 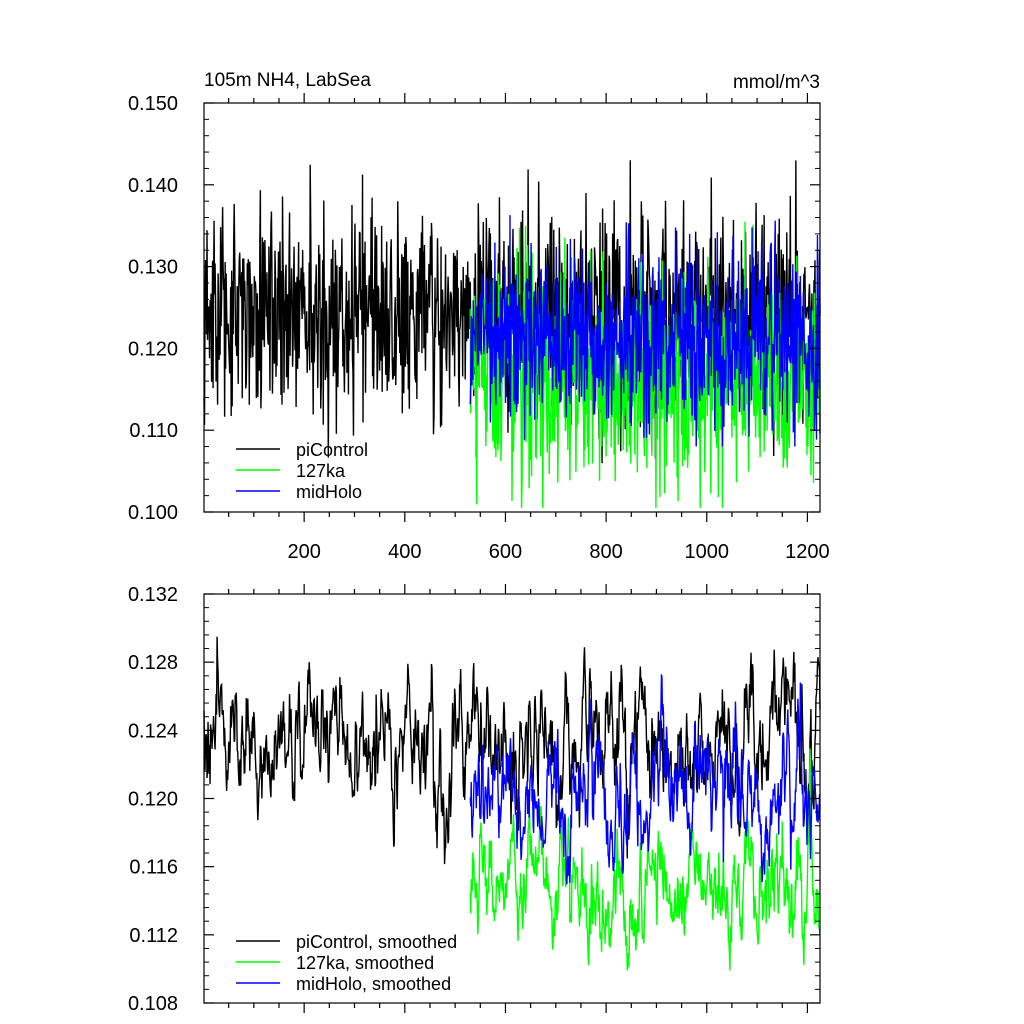 What do you see at coordinates (153, 595) in the screenshot?
I see `y-tick-label: 0.132` at bounding box center [153, 595].